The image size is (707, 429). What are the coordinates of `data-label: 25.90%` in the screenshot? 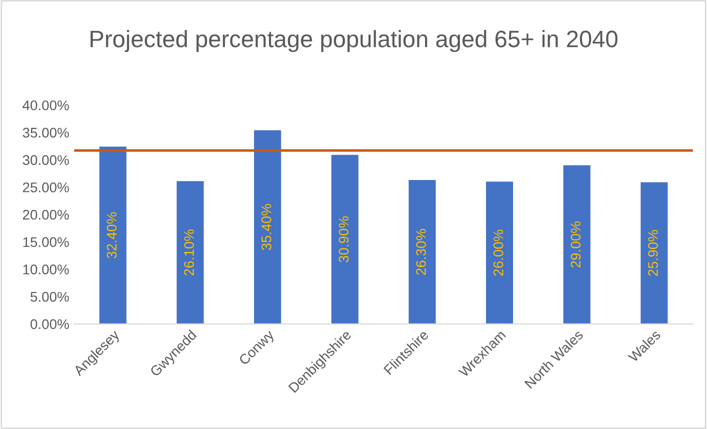 It's located at (653, 253).